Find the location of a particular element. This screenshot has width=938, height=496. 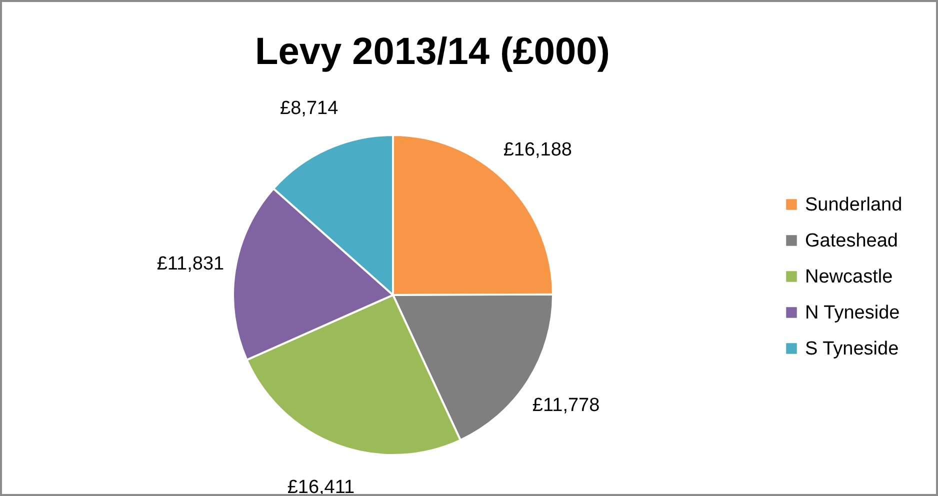

legend-label: Newcastle is located at coordinates (849, 277).